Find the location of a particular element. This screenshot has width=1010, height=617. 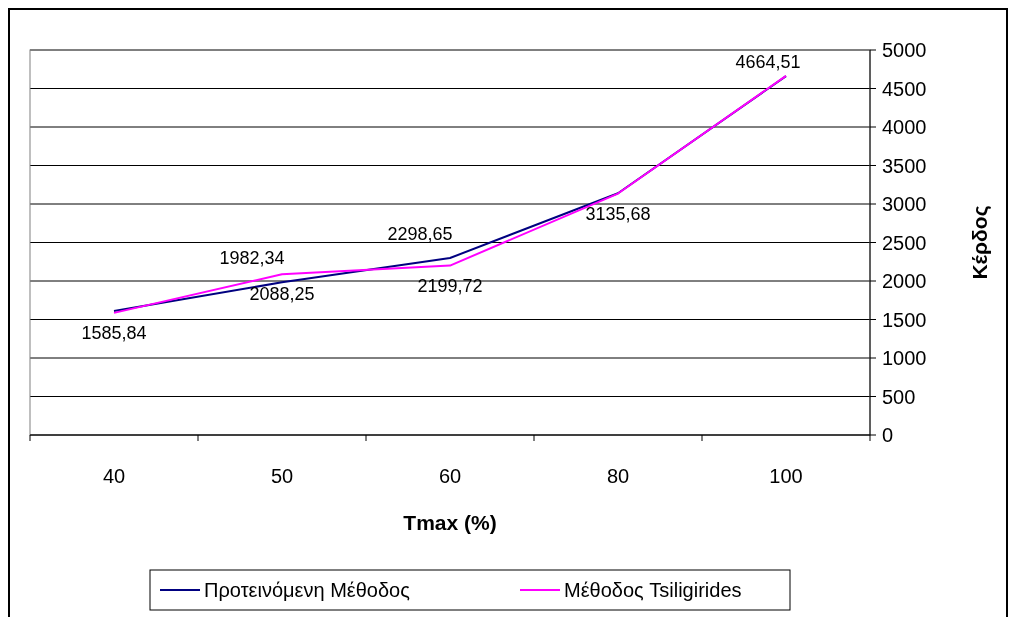

y-tick-label: 2000 is located at coordinates (904, 281).